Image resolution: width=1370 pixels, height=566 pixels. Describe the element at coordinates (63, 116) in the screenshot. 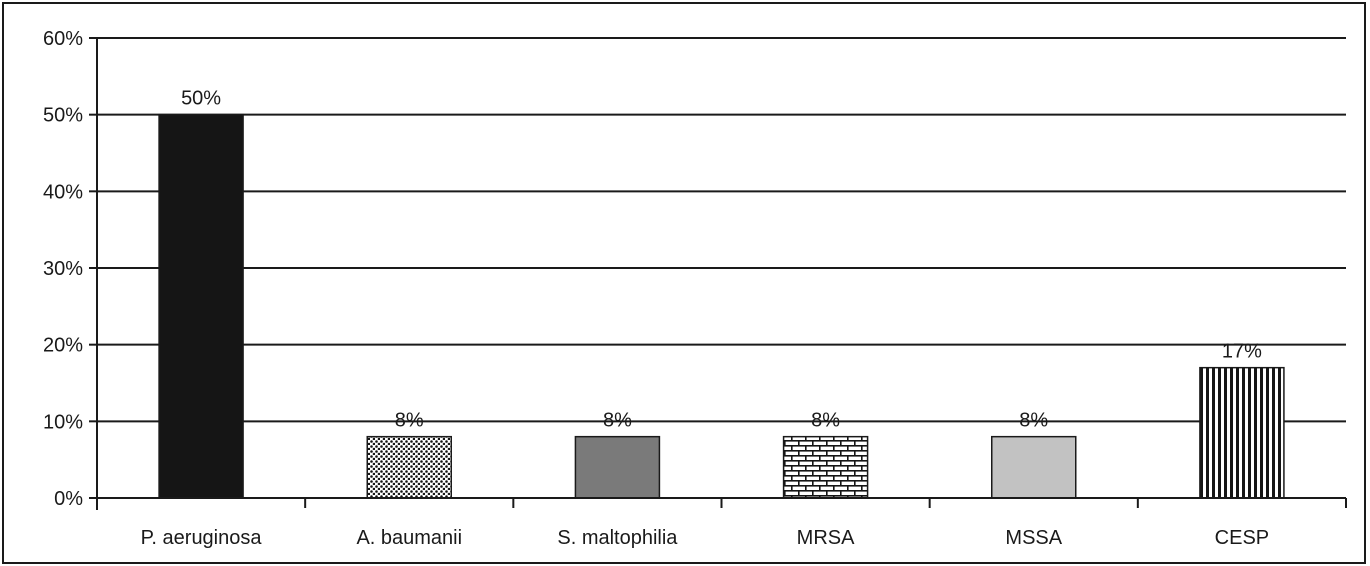

I see `y-tick-label: 50%` at that location.